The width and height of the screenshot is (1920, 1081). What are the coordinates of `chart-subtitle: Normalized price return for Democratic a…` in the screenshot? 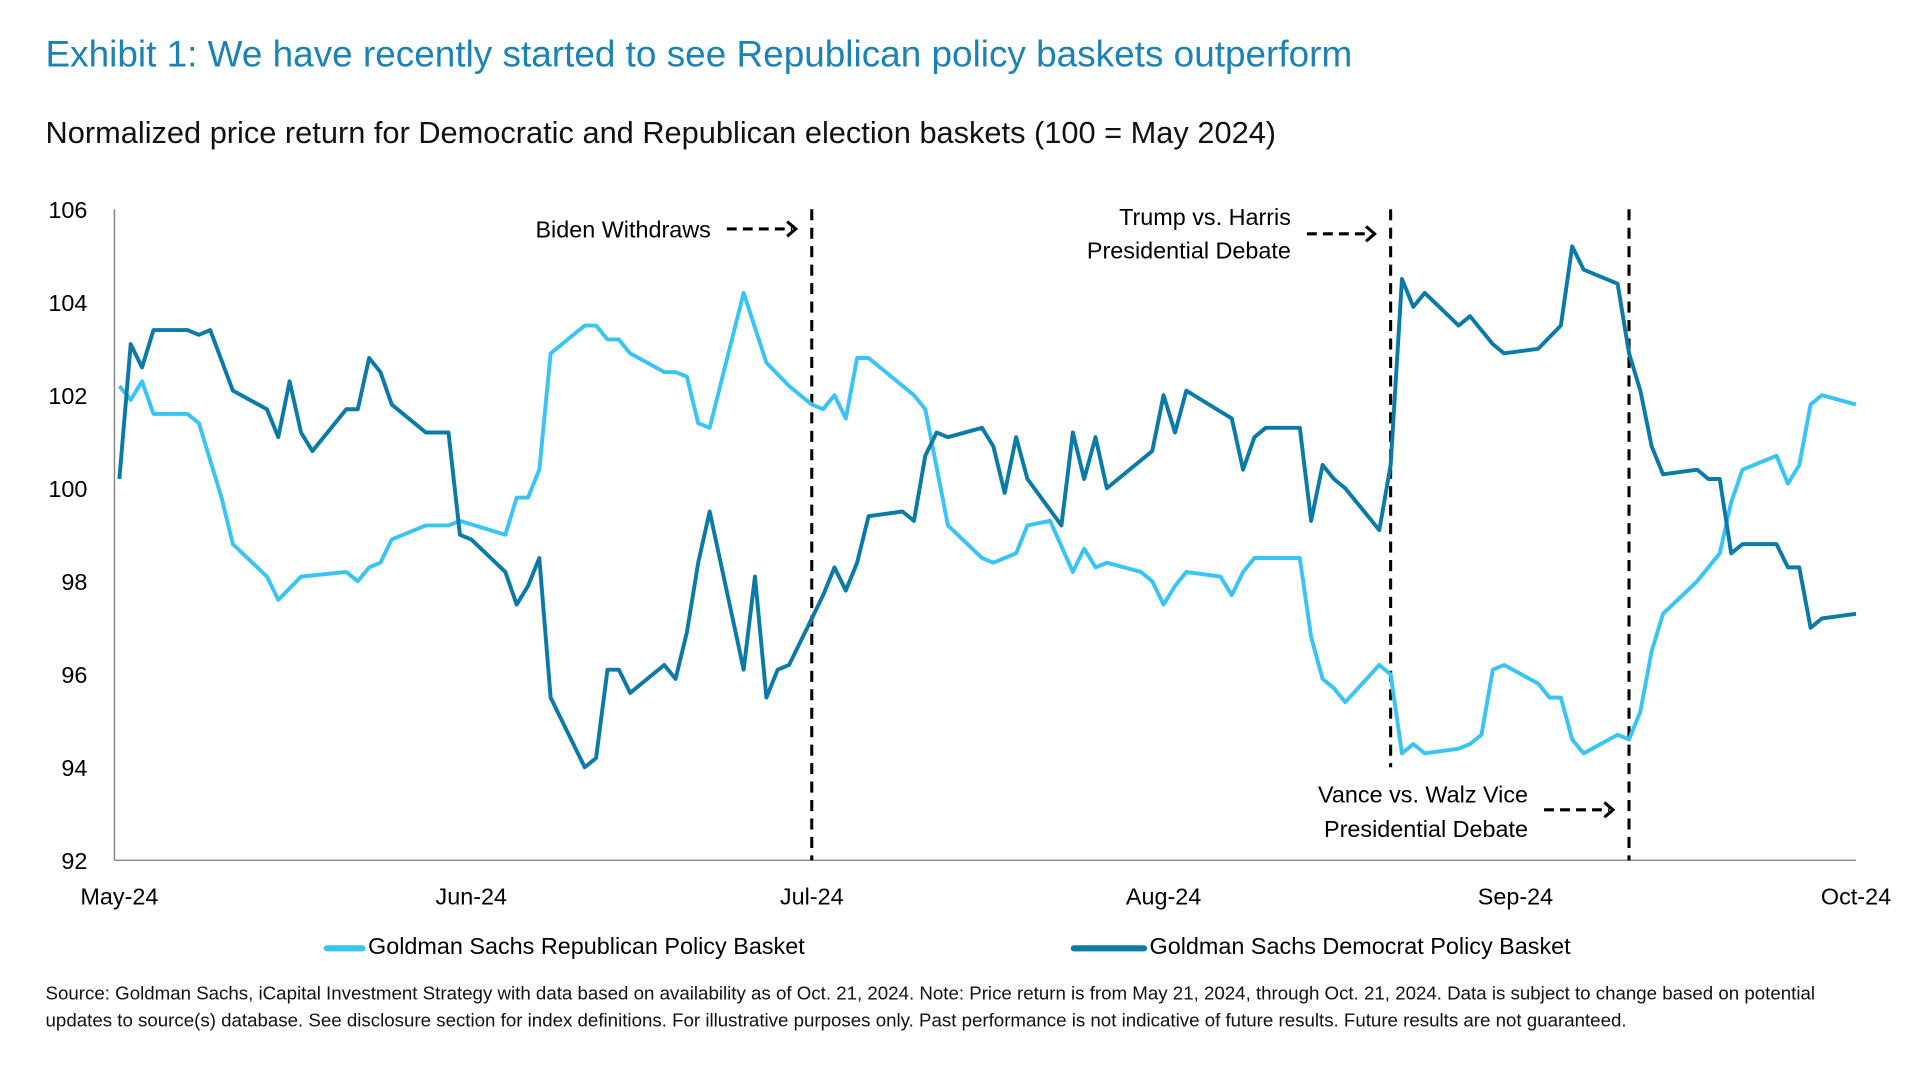 It's located at (661, 133).